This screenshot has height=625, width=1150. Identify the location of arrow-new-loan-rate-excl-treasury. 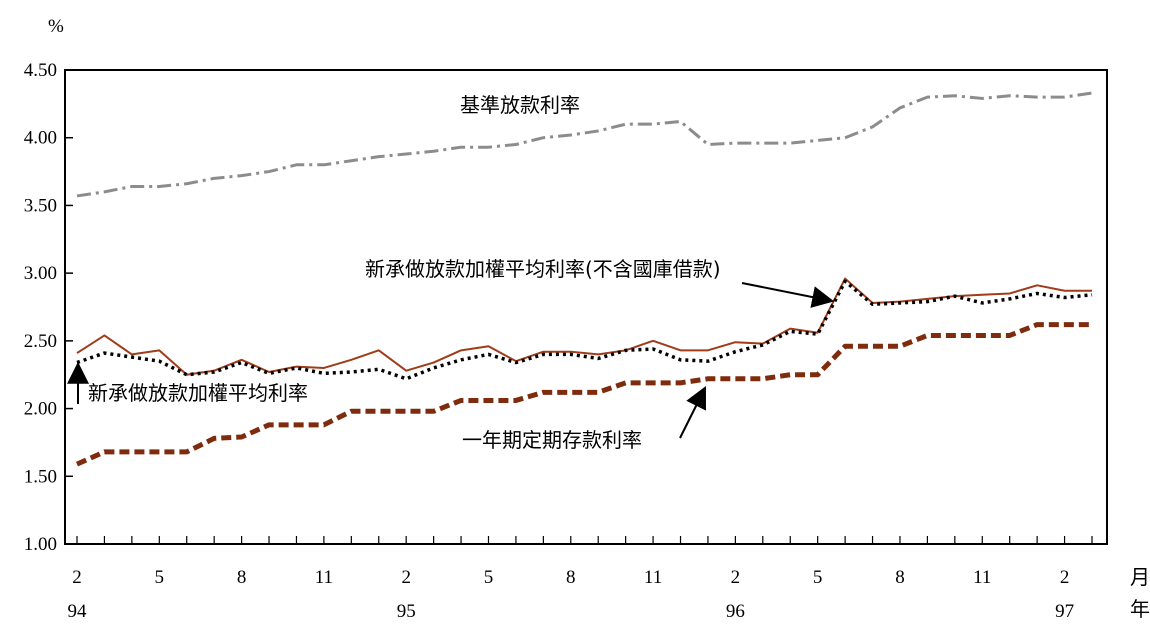
(788, 295).